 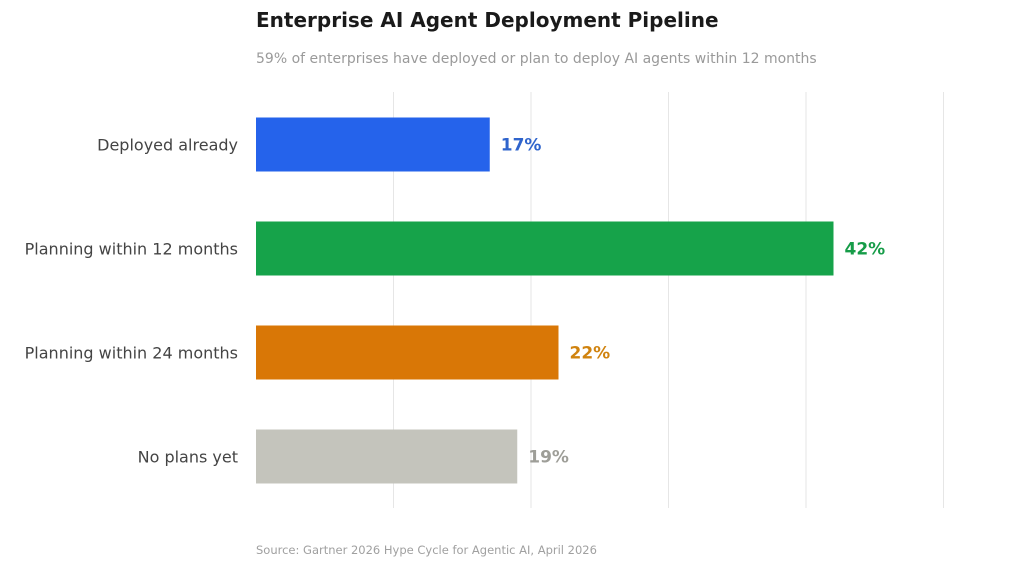 I want to click on value-label-2: 42%, so click(x=865, y=250).